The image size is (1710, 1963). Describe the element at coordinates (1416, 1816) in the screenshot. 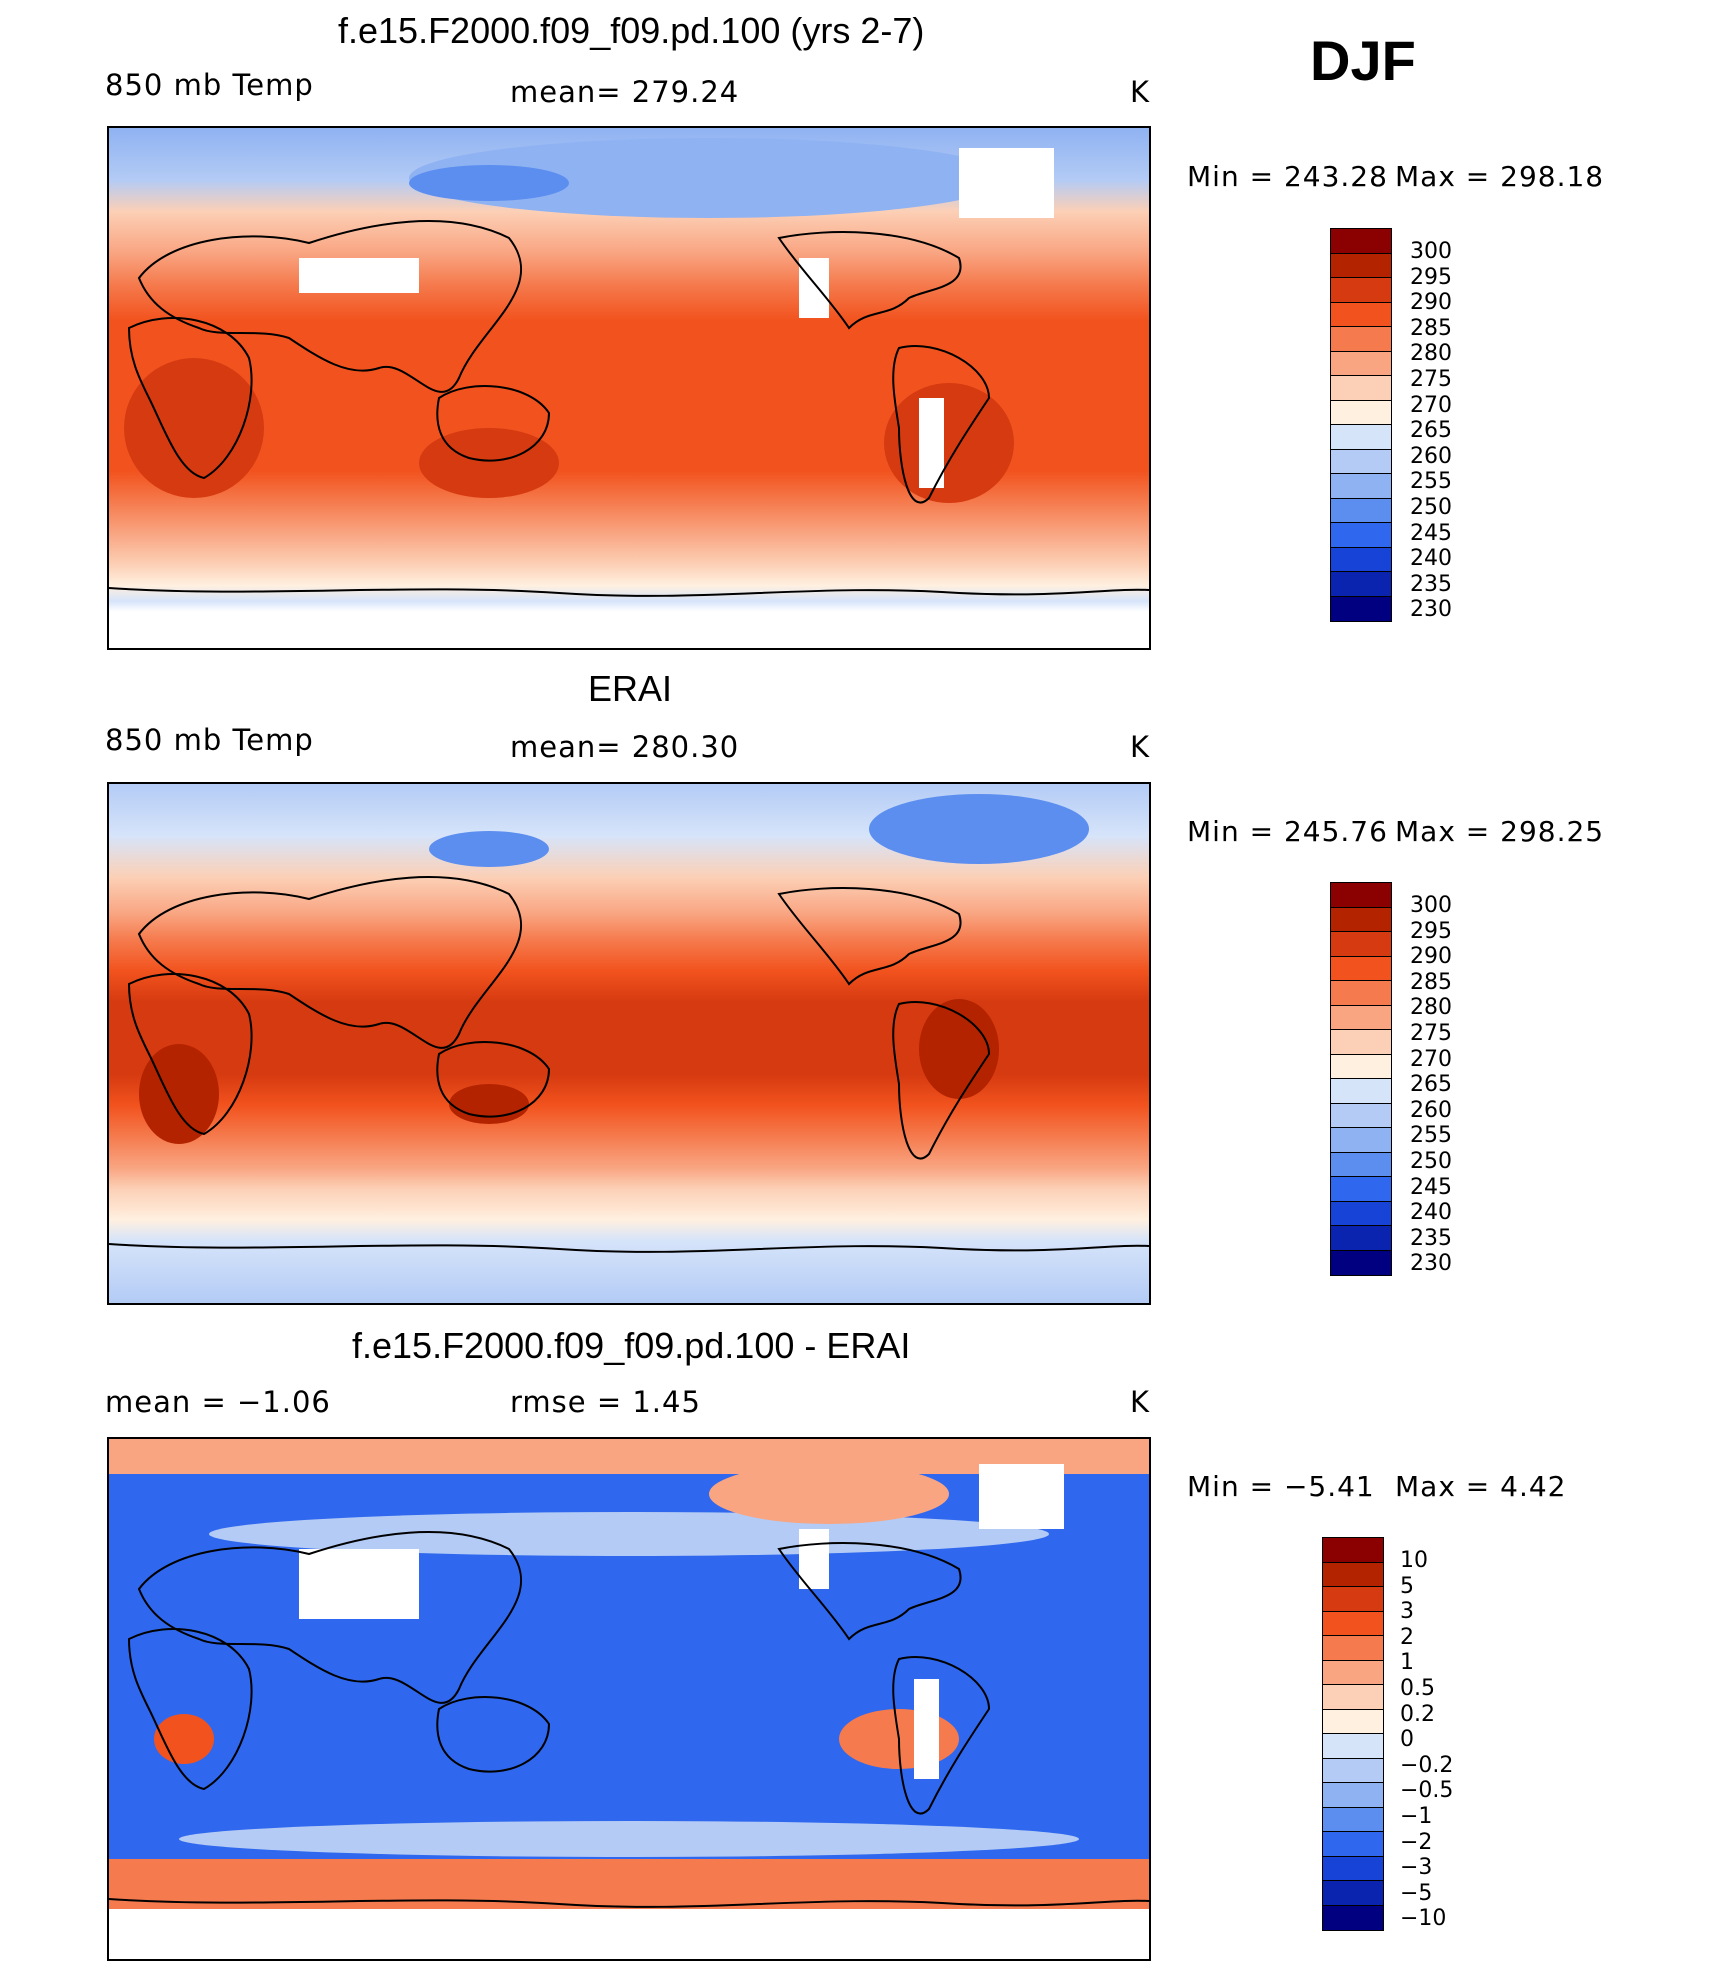

I see `colorbar-tick-label: −1` at that location.